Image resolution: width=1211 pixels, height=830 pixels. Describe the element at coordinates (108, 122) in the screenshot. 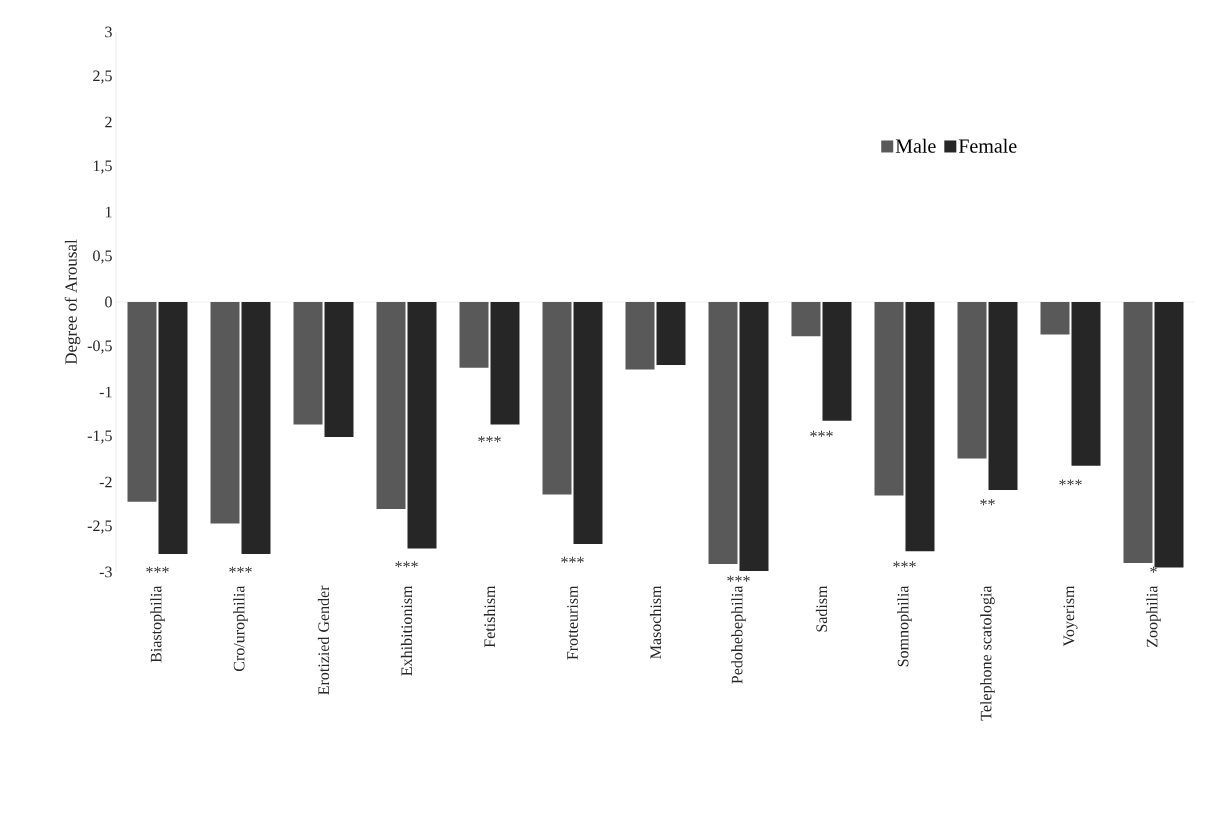

I see `y-tick-label: 2` at that location.